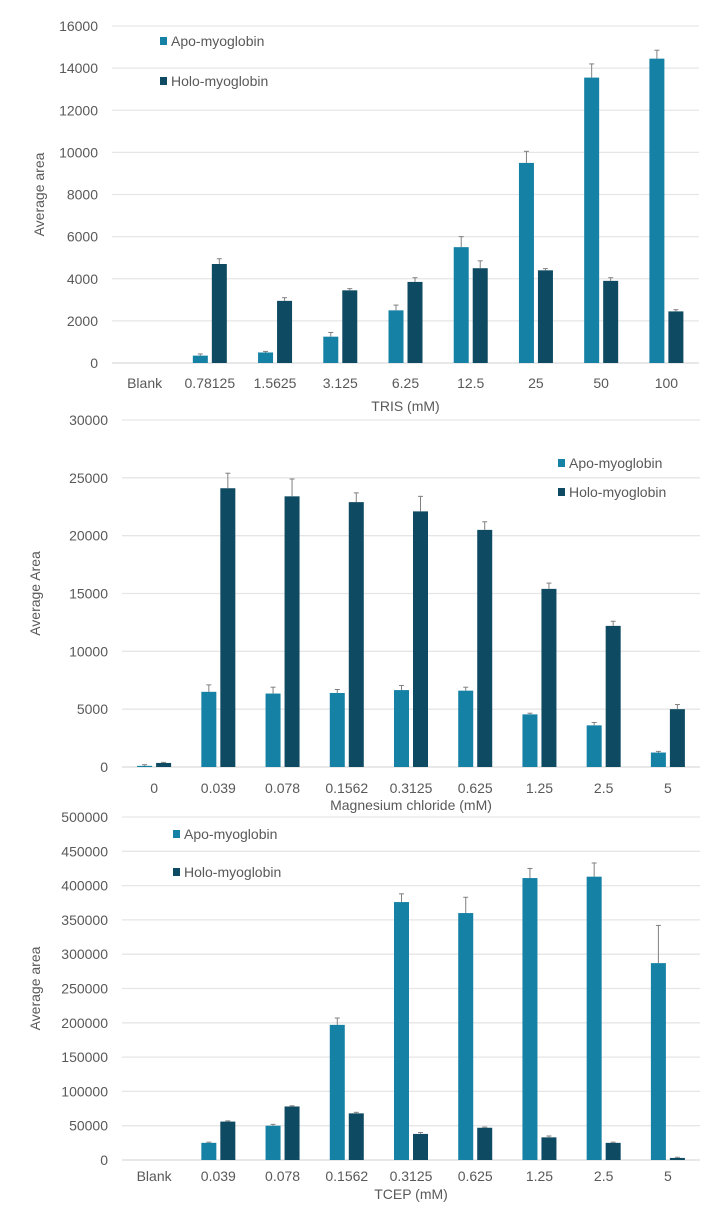 This screenshot has width=717, height=1209. What do you see at coordinates (84, 851) in the screenshot?
I see `y-tick-label: 450000` at bounding box center [84, 851].